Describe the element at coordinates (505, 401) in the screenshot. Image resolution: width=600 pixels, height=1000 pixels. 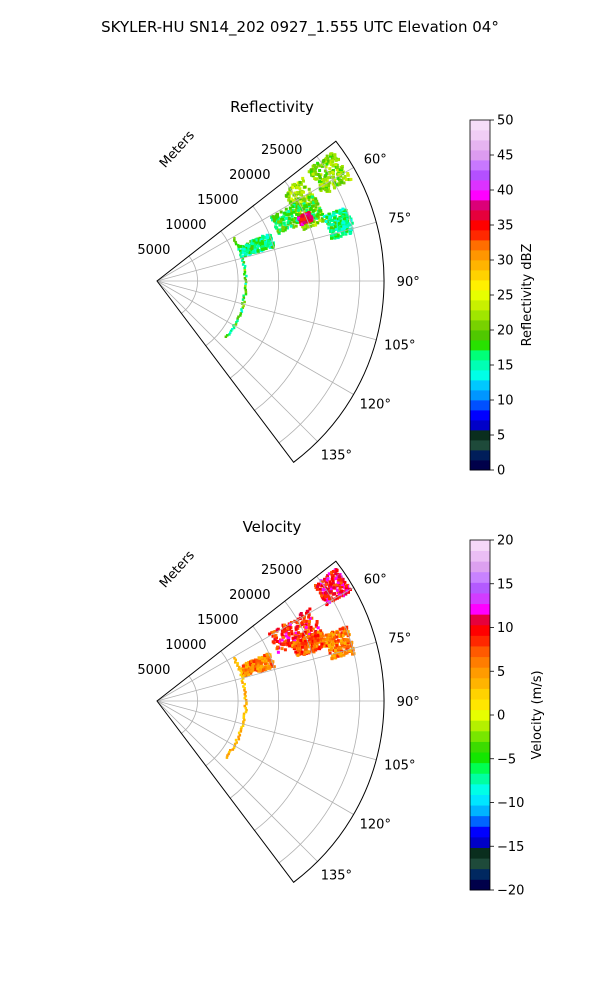
I see `colorbar-tick-label: 10` at that location.